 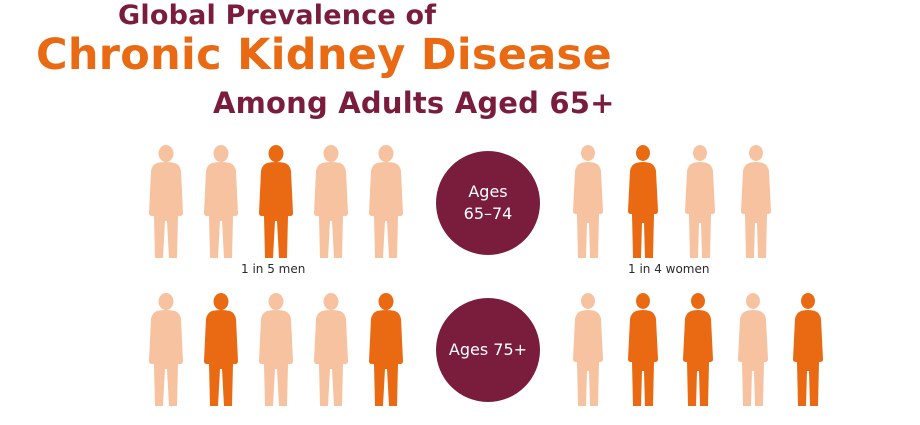 I want to click on age-badge-65-74: Ages 65–74, so click(x=488, y=203).